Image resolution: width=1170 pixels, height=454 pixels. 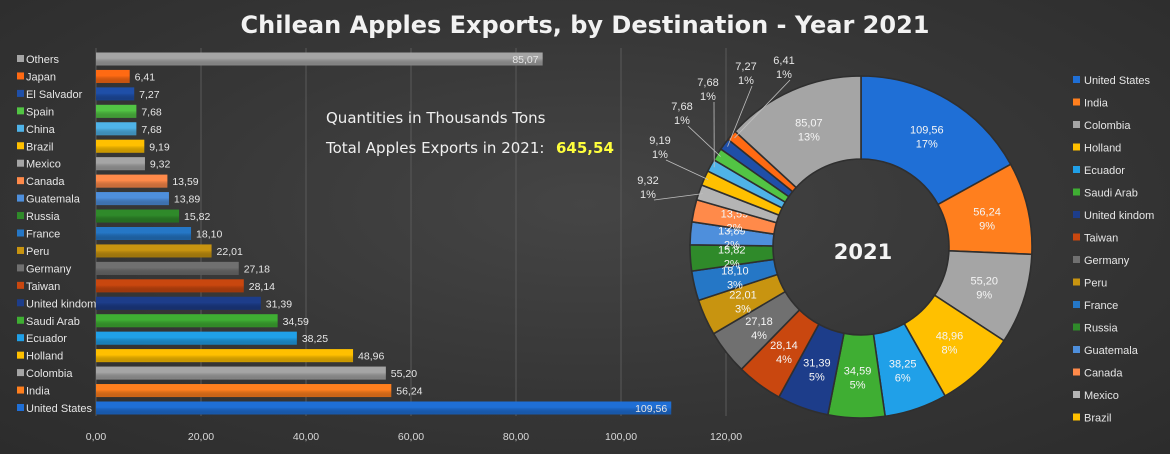 I want to click on category-swatch-china, so click(x=20, y=128).